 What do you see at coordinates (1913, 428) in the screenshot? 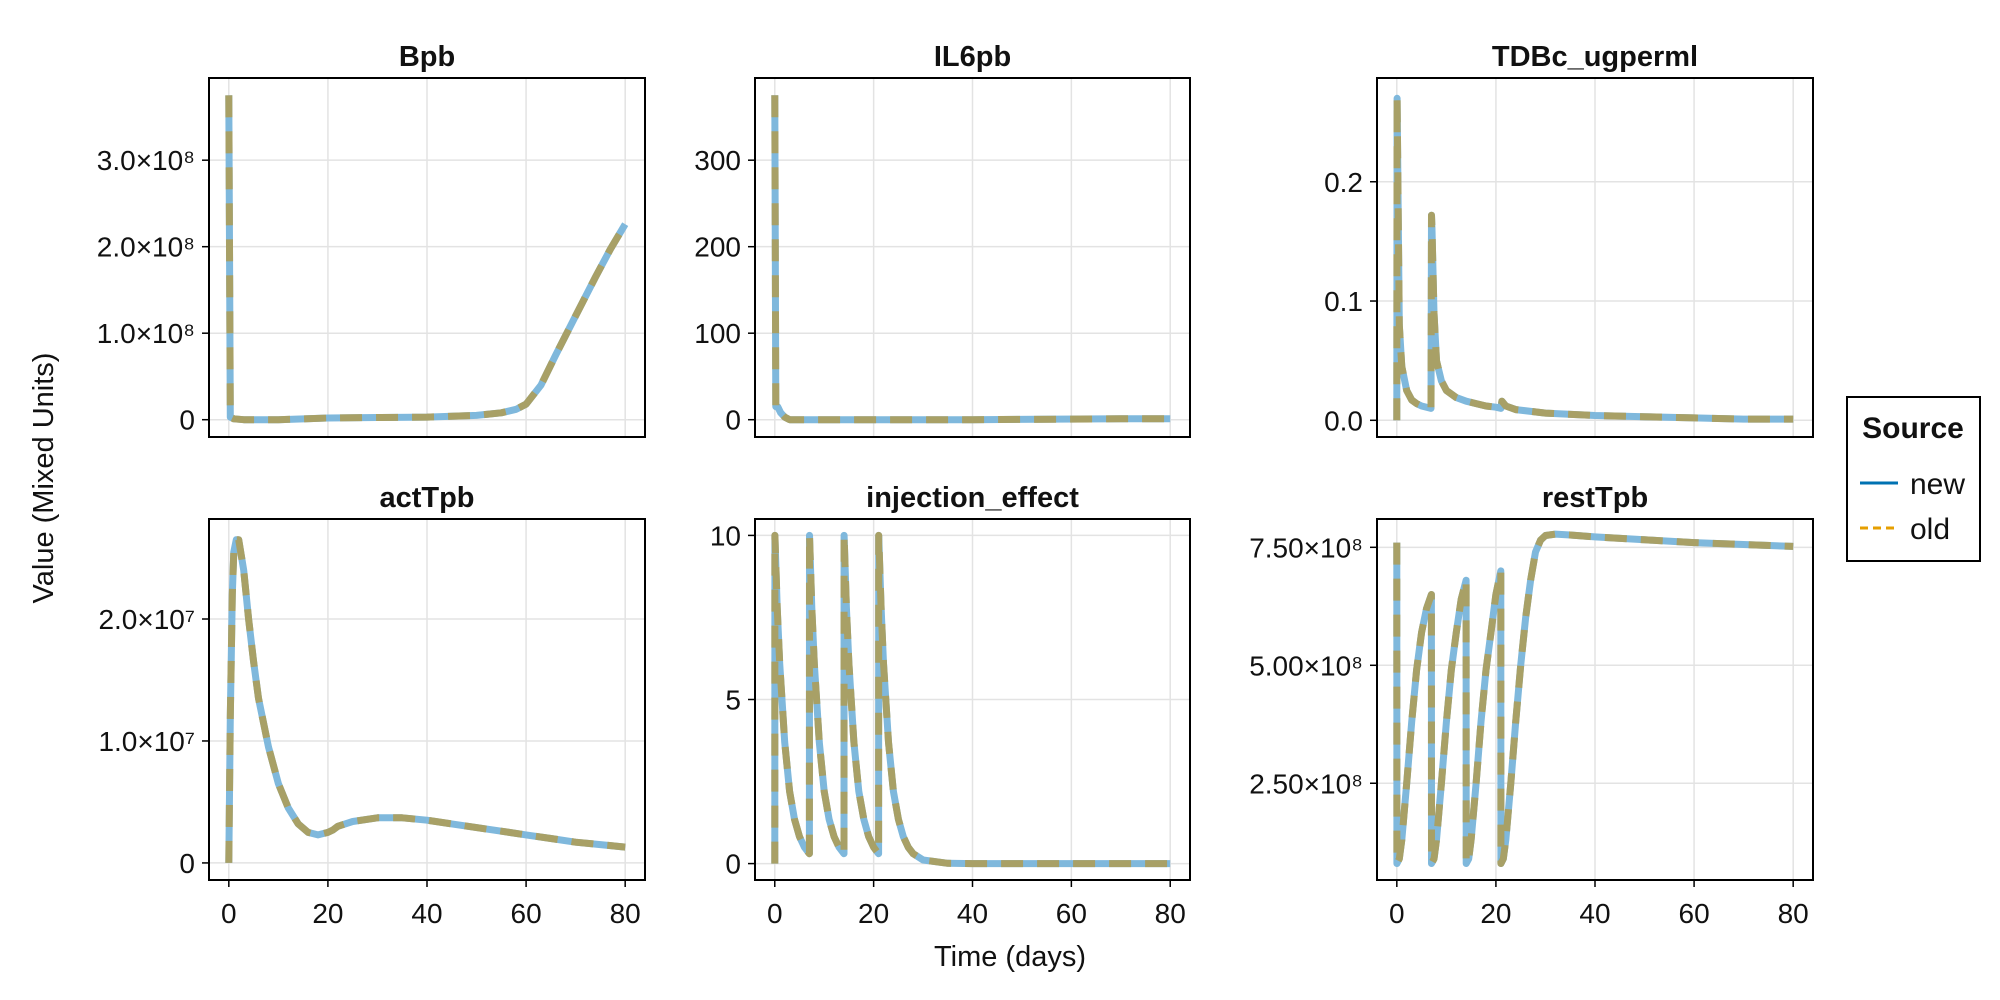
I see `legend-title: Source` at bounding box center [1913, 428].